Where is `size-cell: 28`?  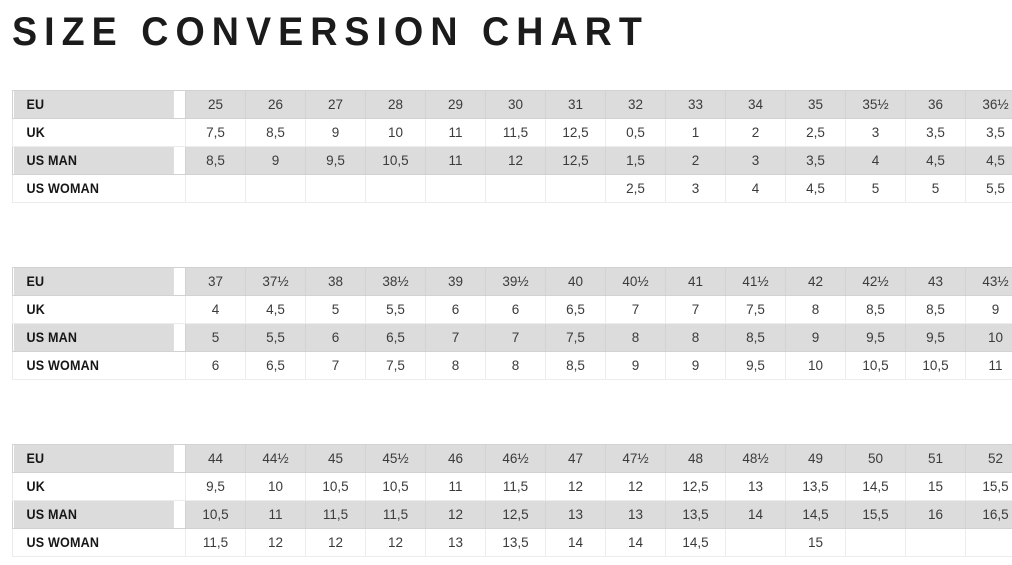
size-cell: 28 is located at coordinates (395, 104).